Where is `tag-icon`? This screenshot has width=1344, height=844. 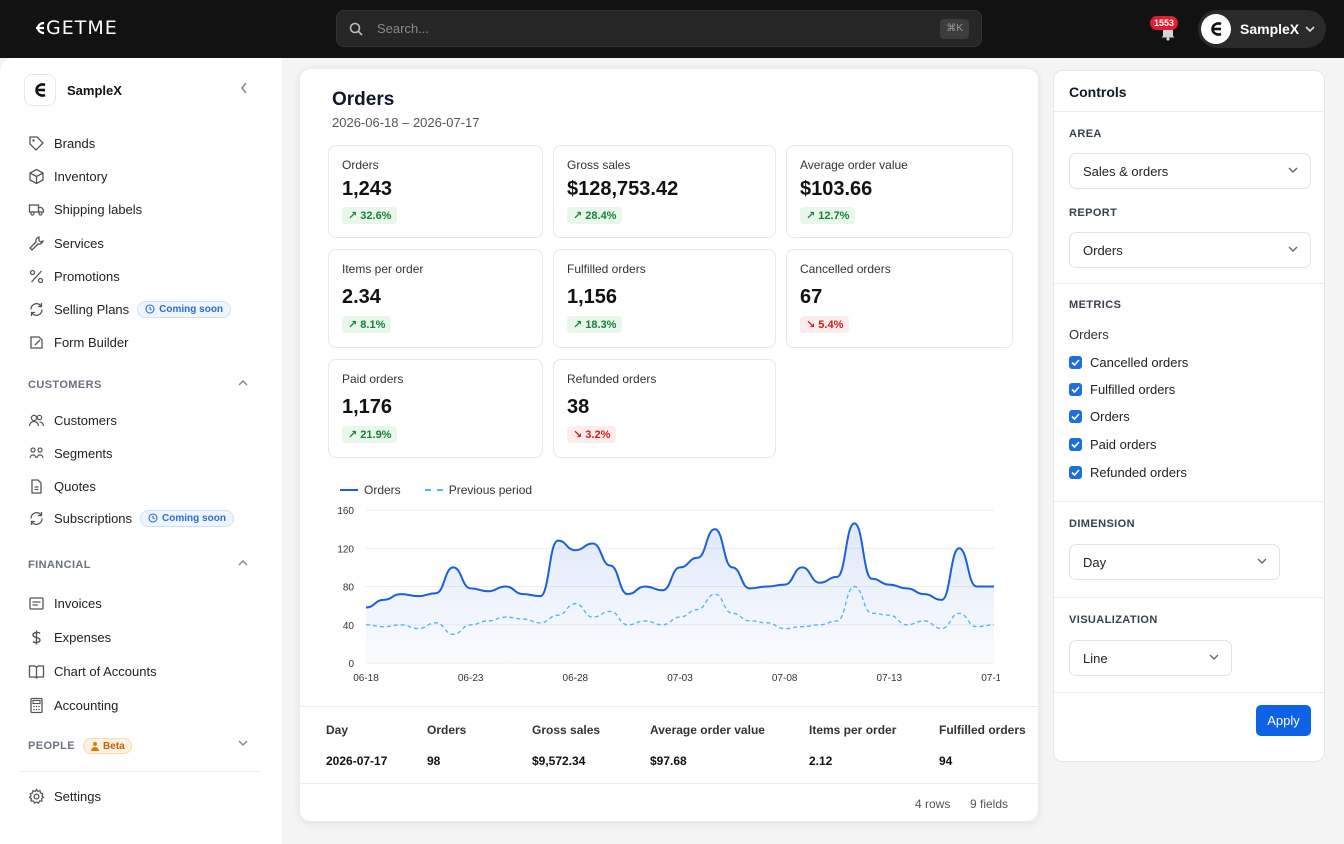 tag-icon is located at coordinates (36, 143).